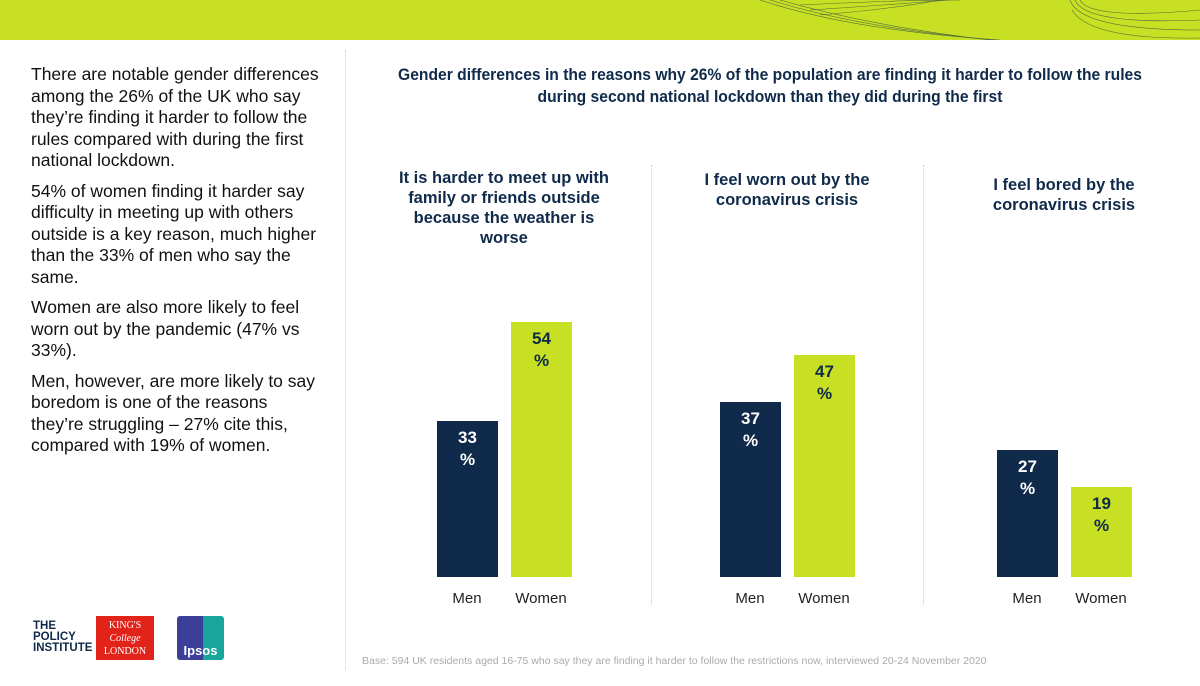 Image resolution: width=1200 pixels, height=686 pixels. Describe the element at coordinates (467, 449) in the screenshot. I see `data-label: 33 %` at that location.